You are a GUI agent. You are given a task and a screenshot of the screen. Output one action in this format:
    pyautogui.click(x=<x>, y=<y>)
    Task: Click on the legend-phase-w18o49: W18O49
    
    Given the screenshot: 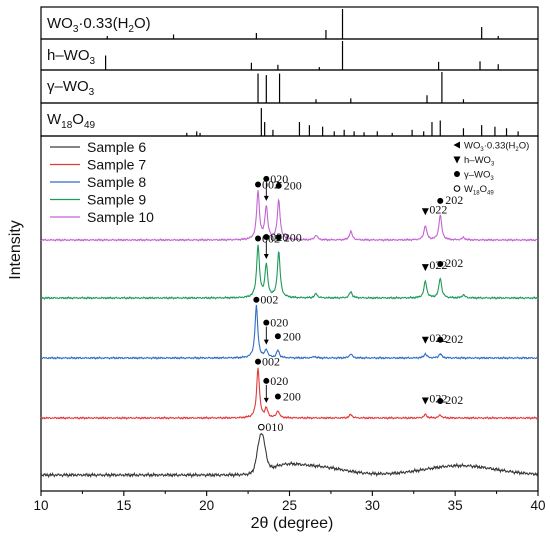 What is the action you would take?
    pyautogui.click(x=479, y=190)
    